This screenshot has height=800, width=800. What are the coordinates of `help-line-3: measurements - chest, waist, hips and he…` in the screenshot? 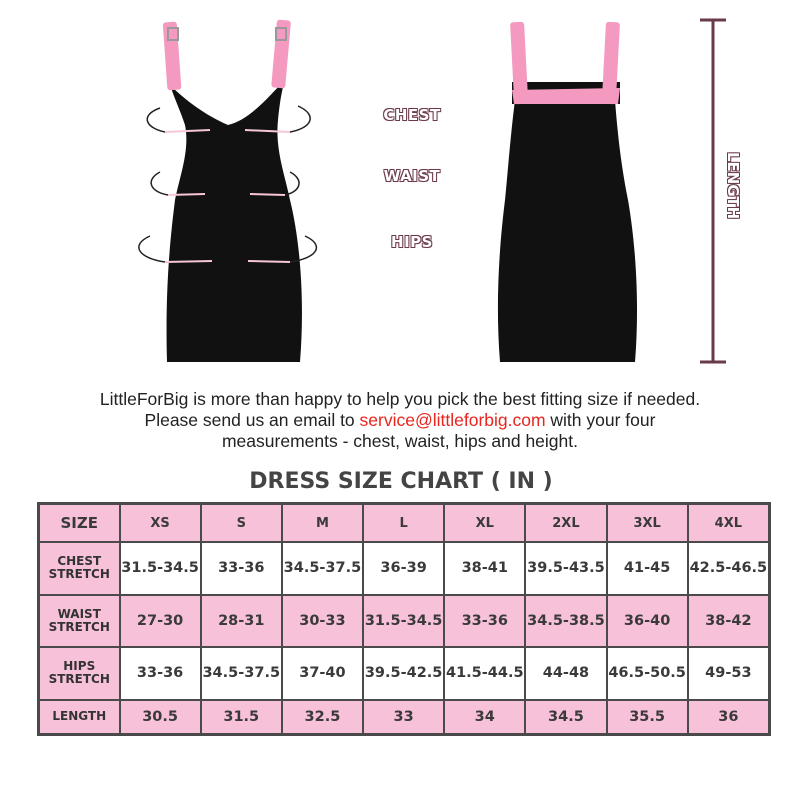 It's located at (399, 441).